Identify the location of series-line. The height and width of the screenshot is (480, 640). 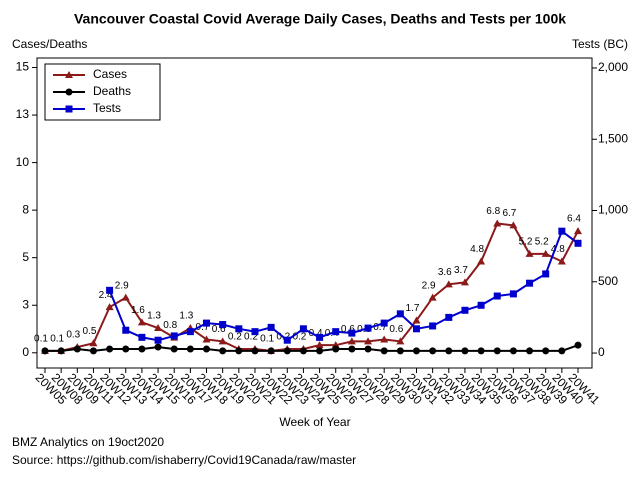
(312, 348).